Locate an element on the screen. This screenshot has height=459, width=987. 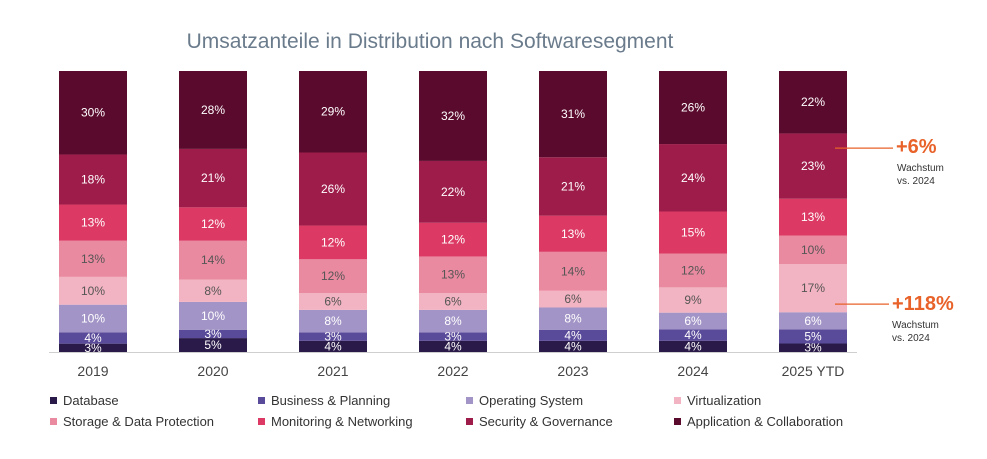
data-label: 31% is located at coordinates (573, 114).